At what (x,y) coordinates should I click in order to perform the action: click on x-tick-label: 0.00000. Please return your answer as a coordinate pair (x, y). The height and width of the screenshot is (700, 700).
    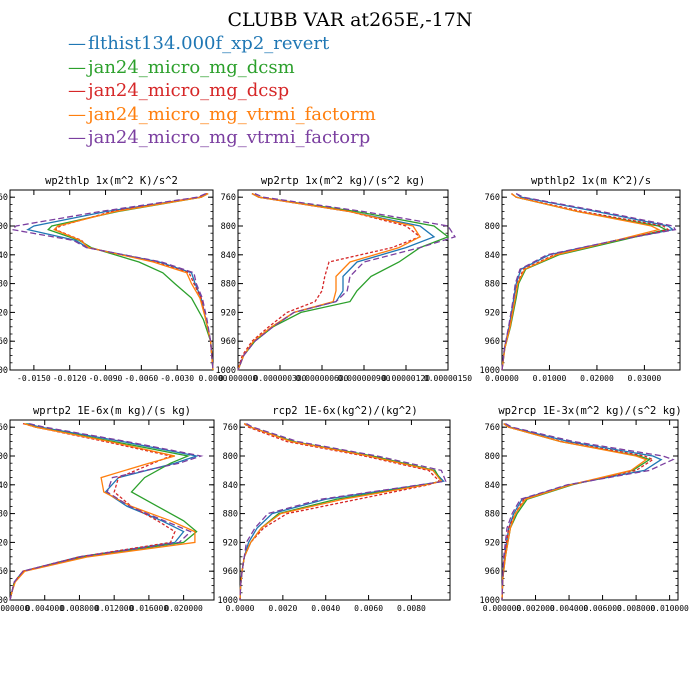
    Looking at the image, I should click on (502, 378).